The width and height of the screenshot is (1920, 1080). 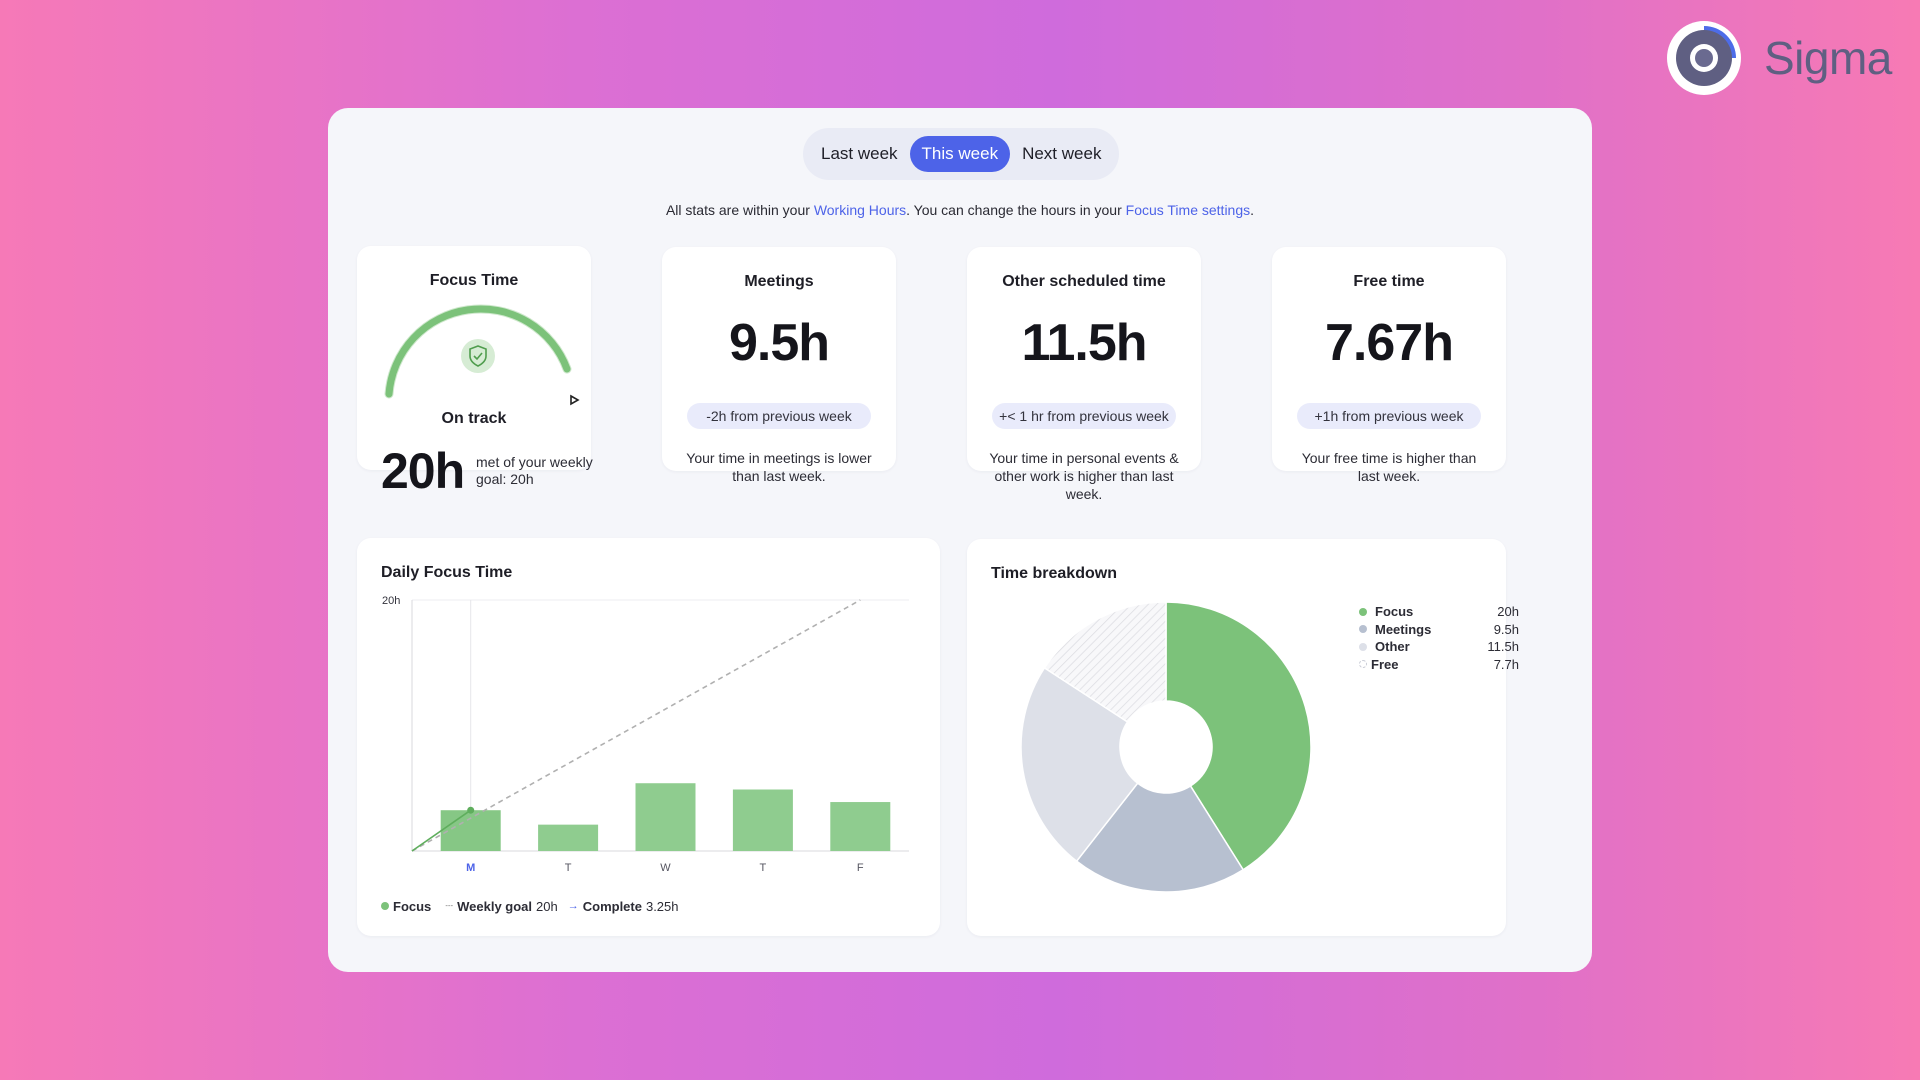 I want to click on free-time-title: Free time, so click(x=1389, y=281).